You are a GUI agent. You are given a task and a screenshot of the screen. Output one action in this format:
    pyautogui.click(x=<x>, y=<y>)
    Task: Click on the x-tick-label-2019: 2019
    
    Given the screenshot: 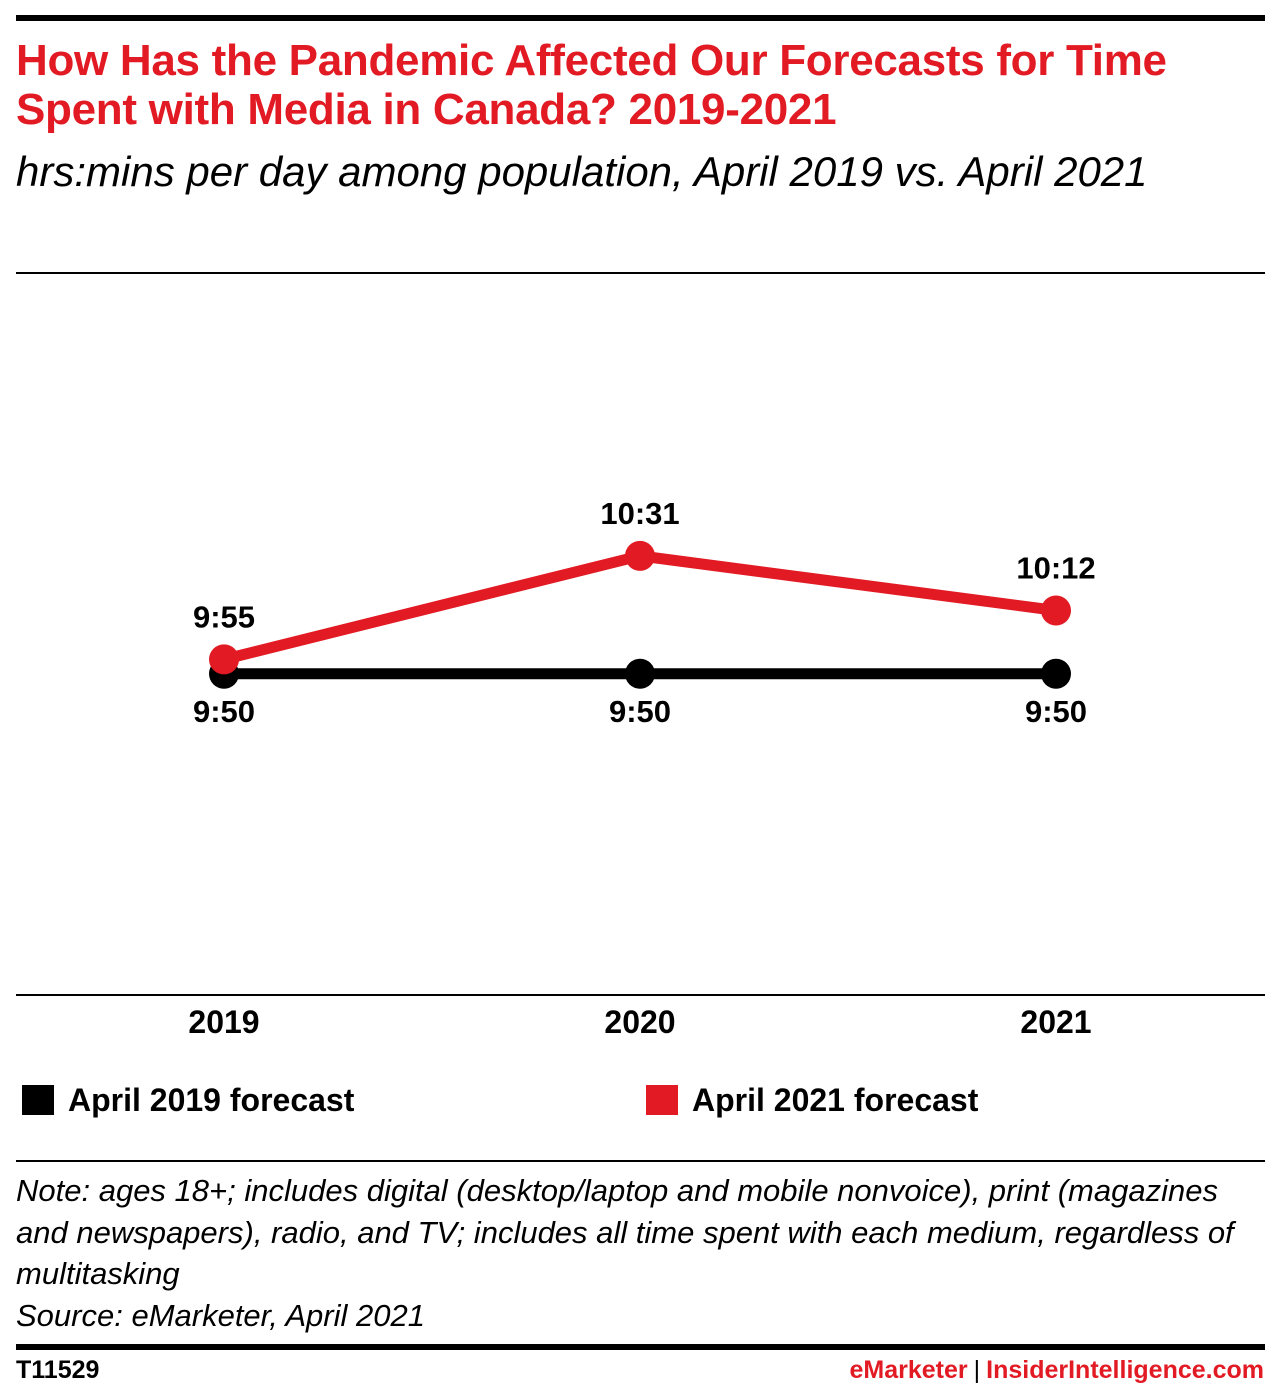 What is the action you would take?
    pyautogui.click(x=223, y=1022)
    